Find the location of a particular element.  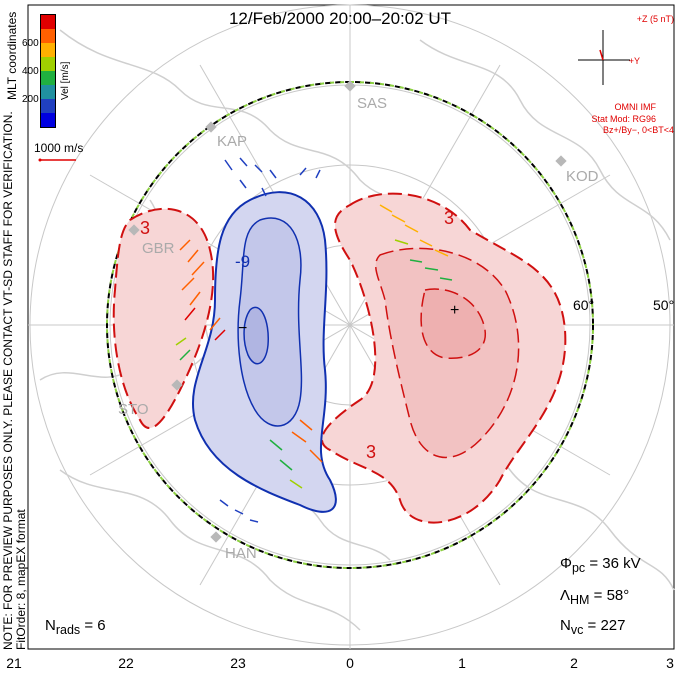

colorbar-tick-400: 400 is located at coordinates (30, 71).